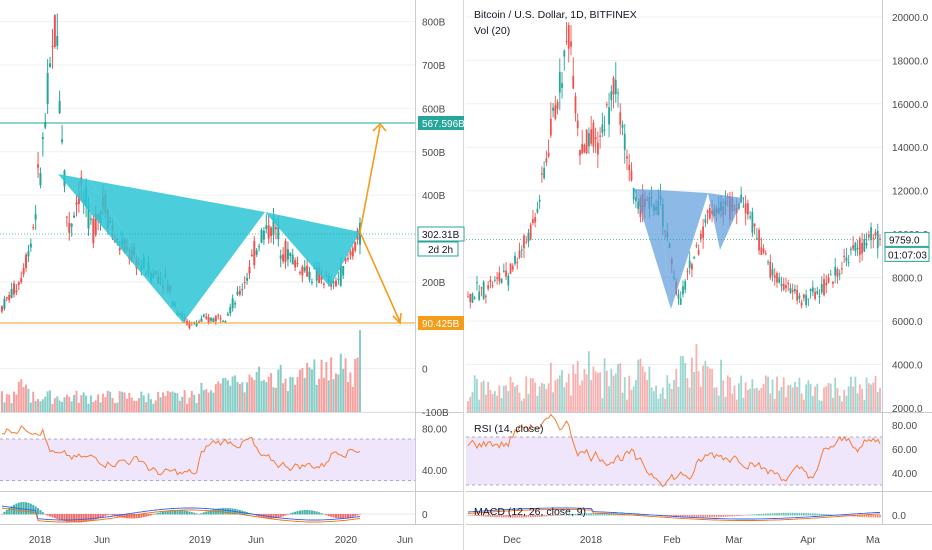 The height and width of the screenshot is (550, 932). I want to click on projection-up-line, so click(370, 179).